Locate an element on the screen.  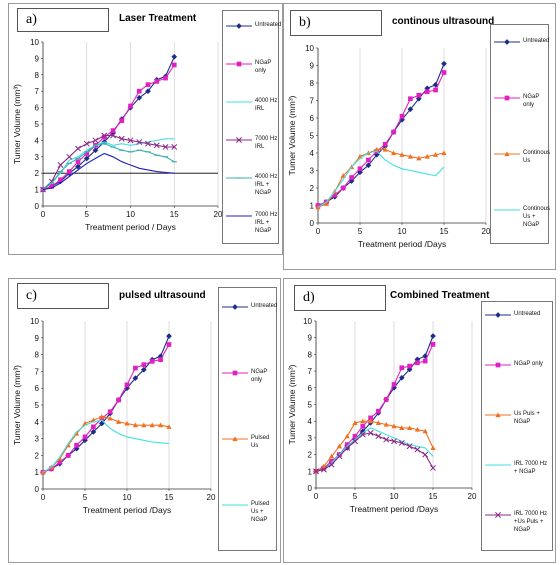
legend-item: NGaP only is located at coordinates (250, 69).